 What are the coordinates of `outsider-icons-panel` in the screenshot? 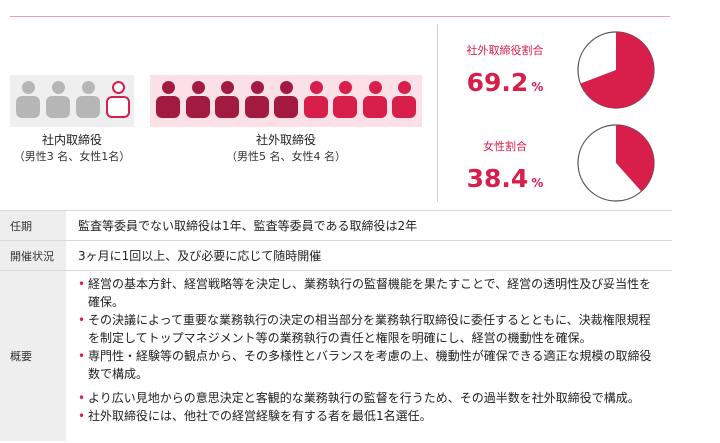 It's located at (286, 101).